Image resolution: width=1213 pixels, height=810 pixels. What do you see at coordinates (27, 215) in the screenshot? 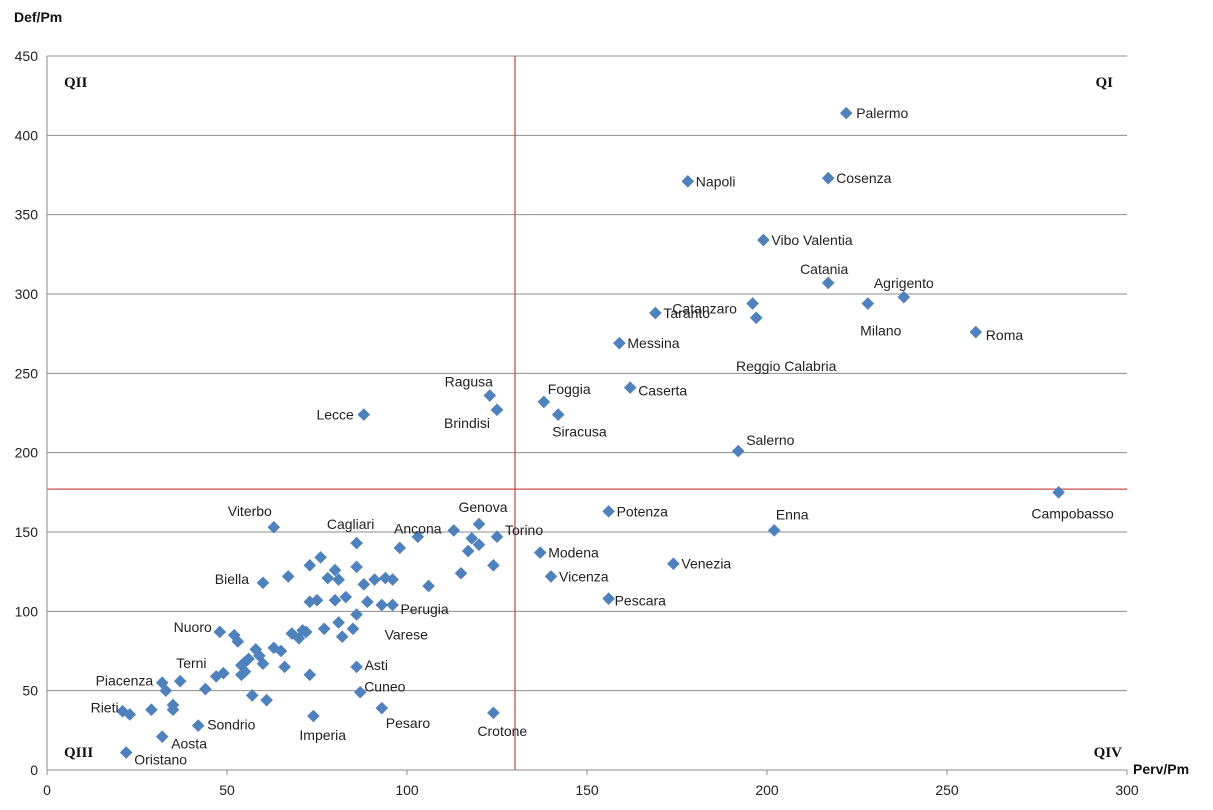
I see `y-tick-label: 350` at bounding box center [27, 215].